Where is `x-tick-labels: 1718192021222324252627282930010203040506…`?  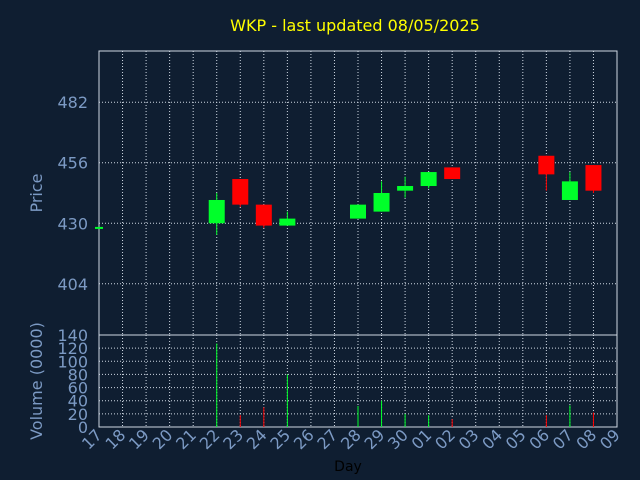
x-tick-labels: 1718192021222324252627282930010203040506… is located at coordinates (351, 439).